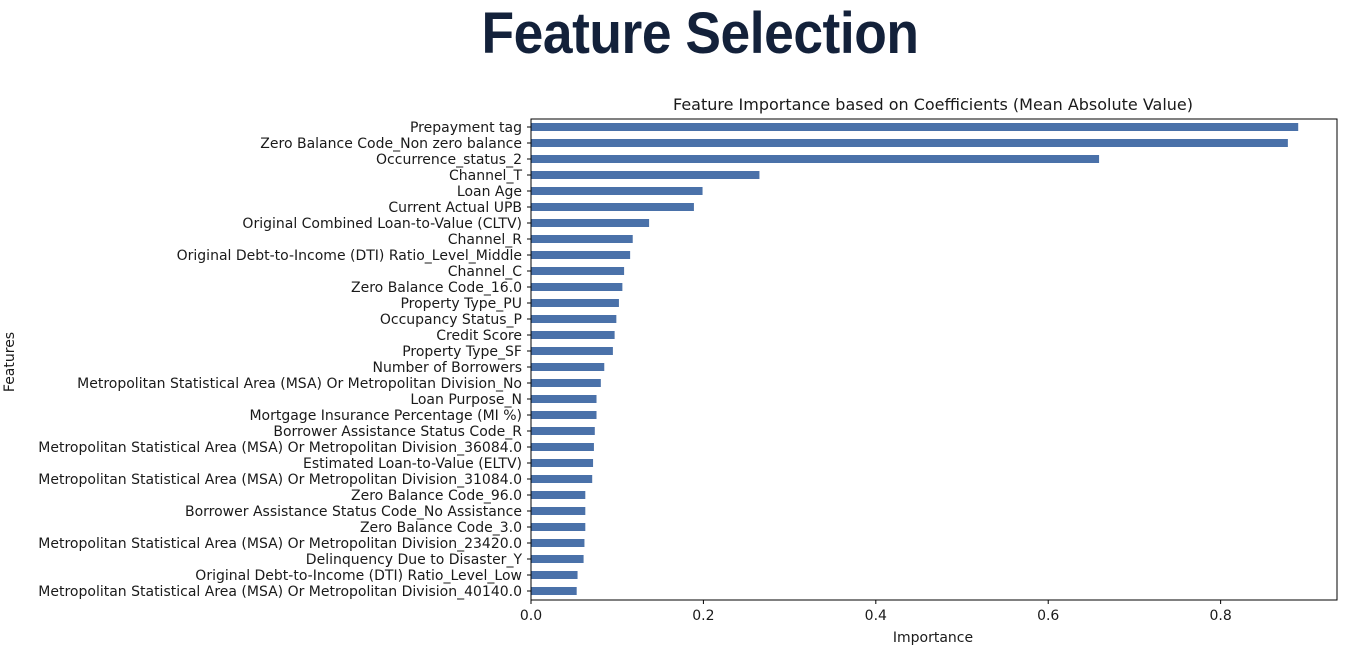 This screenshot has width=1354, height=648. I want to click on y-tick-label: Channel_C, so click(485, 272).